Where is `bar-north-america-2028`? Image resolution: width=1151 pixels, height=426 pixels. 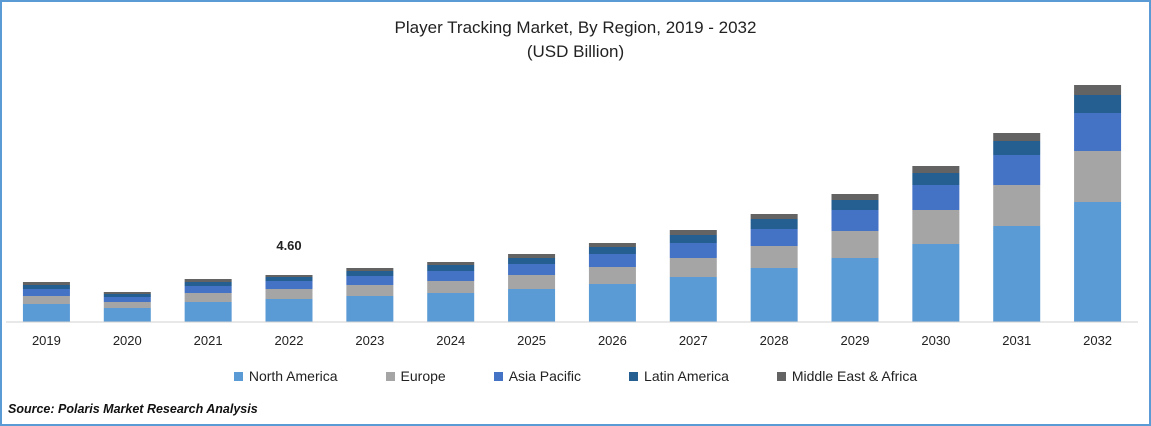 bar-north-america-2028 is located at coordinates (774, 295).